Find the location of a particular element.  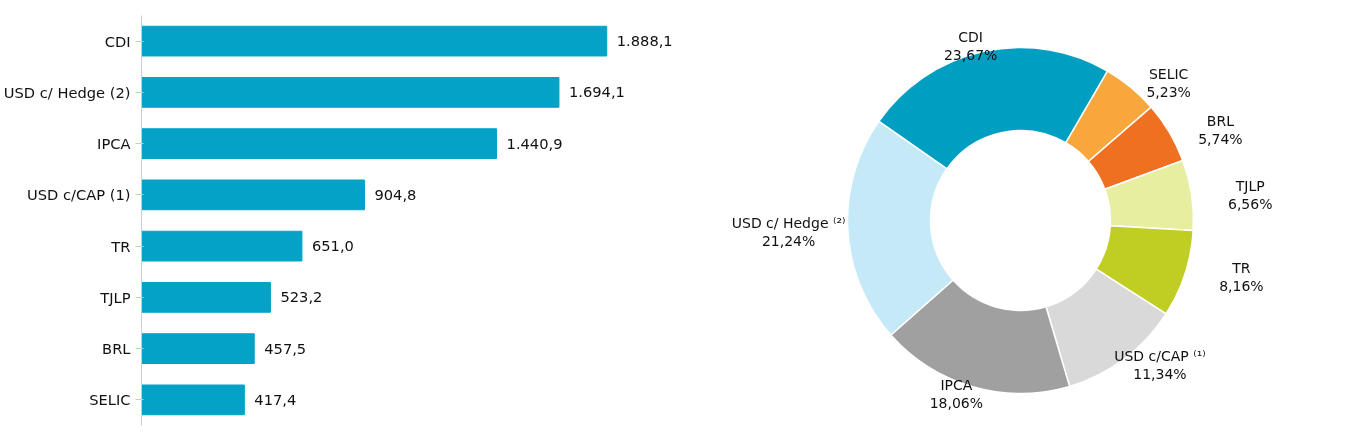

data-label: 18,06% is located at coordinates (956, 403).